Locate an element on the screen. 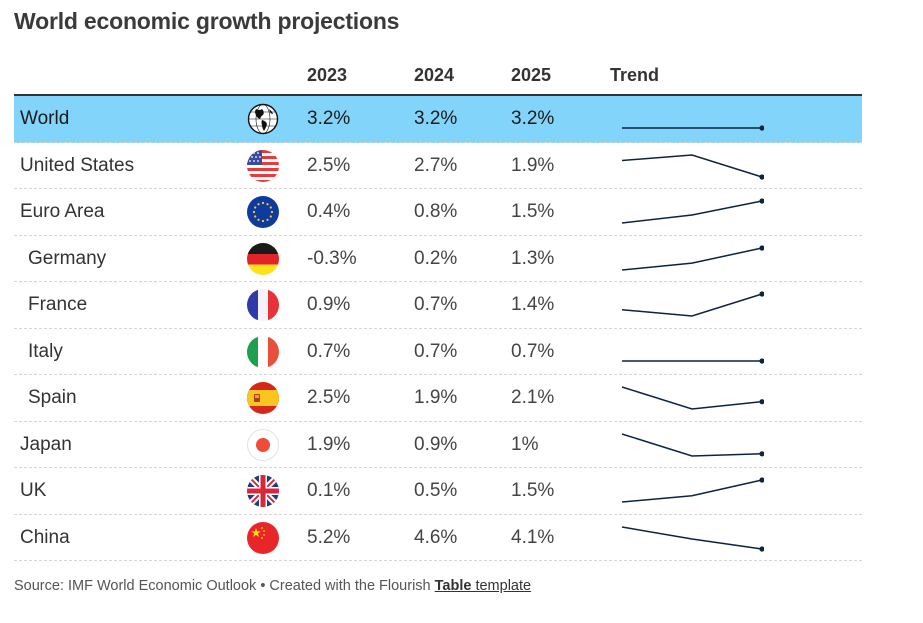  link-bold-text: Table is located at coordinates (453, 586).